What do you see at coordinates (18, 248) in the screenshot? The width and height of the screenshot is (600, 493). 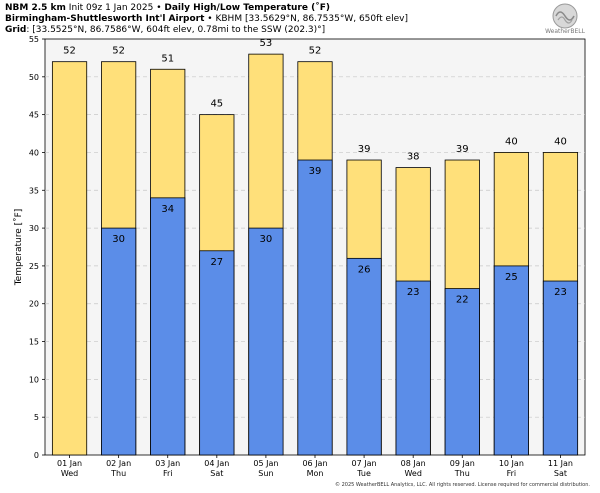 I see `y-axis-label: Temperature [˚F]` at bounding box center [18, 248].